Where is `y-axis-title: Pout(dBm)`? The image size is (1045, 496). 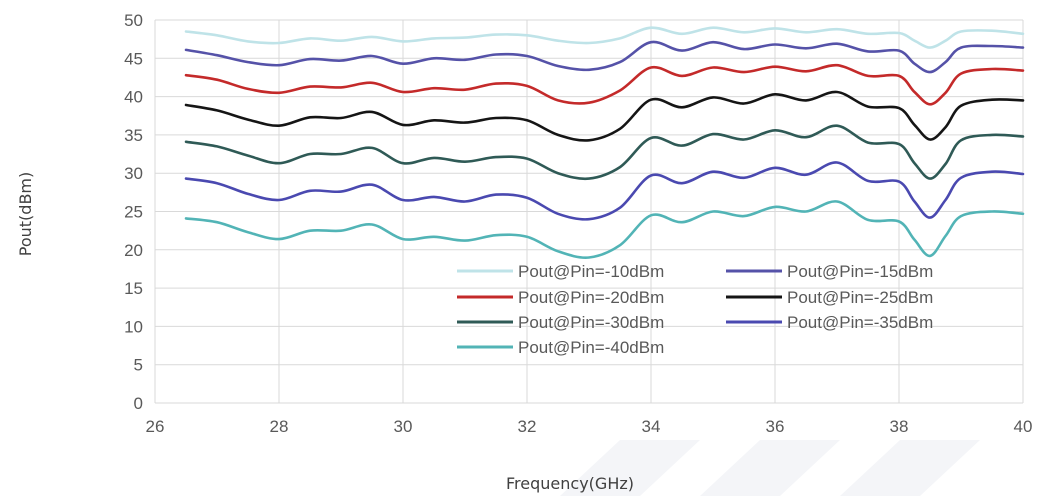 y-axis-title: Pout(dBm) is located at coordinates (25, 214).